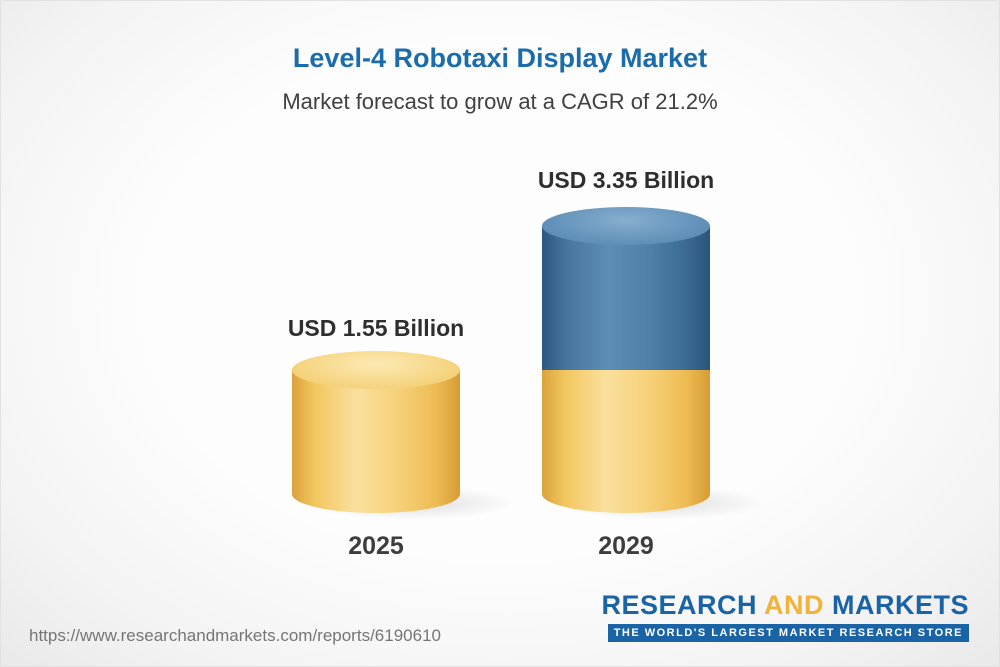 The height and width of the screenshot is (667, 1000). What do you see at coordinates (900, 605) in the screenshot?
I see `logo-word-markets: MARKETS` at bounding box center [900, 605].